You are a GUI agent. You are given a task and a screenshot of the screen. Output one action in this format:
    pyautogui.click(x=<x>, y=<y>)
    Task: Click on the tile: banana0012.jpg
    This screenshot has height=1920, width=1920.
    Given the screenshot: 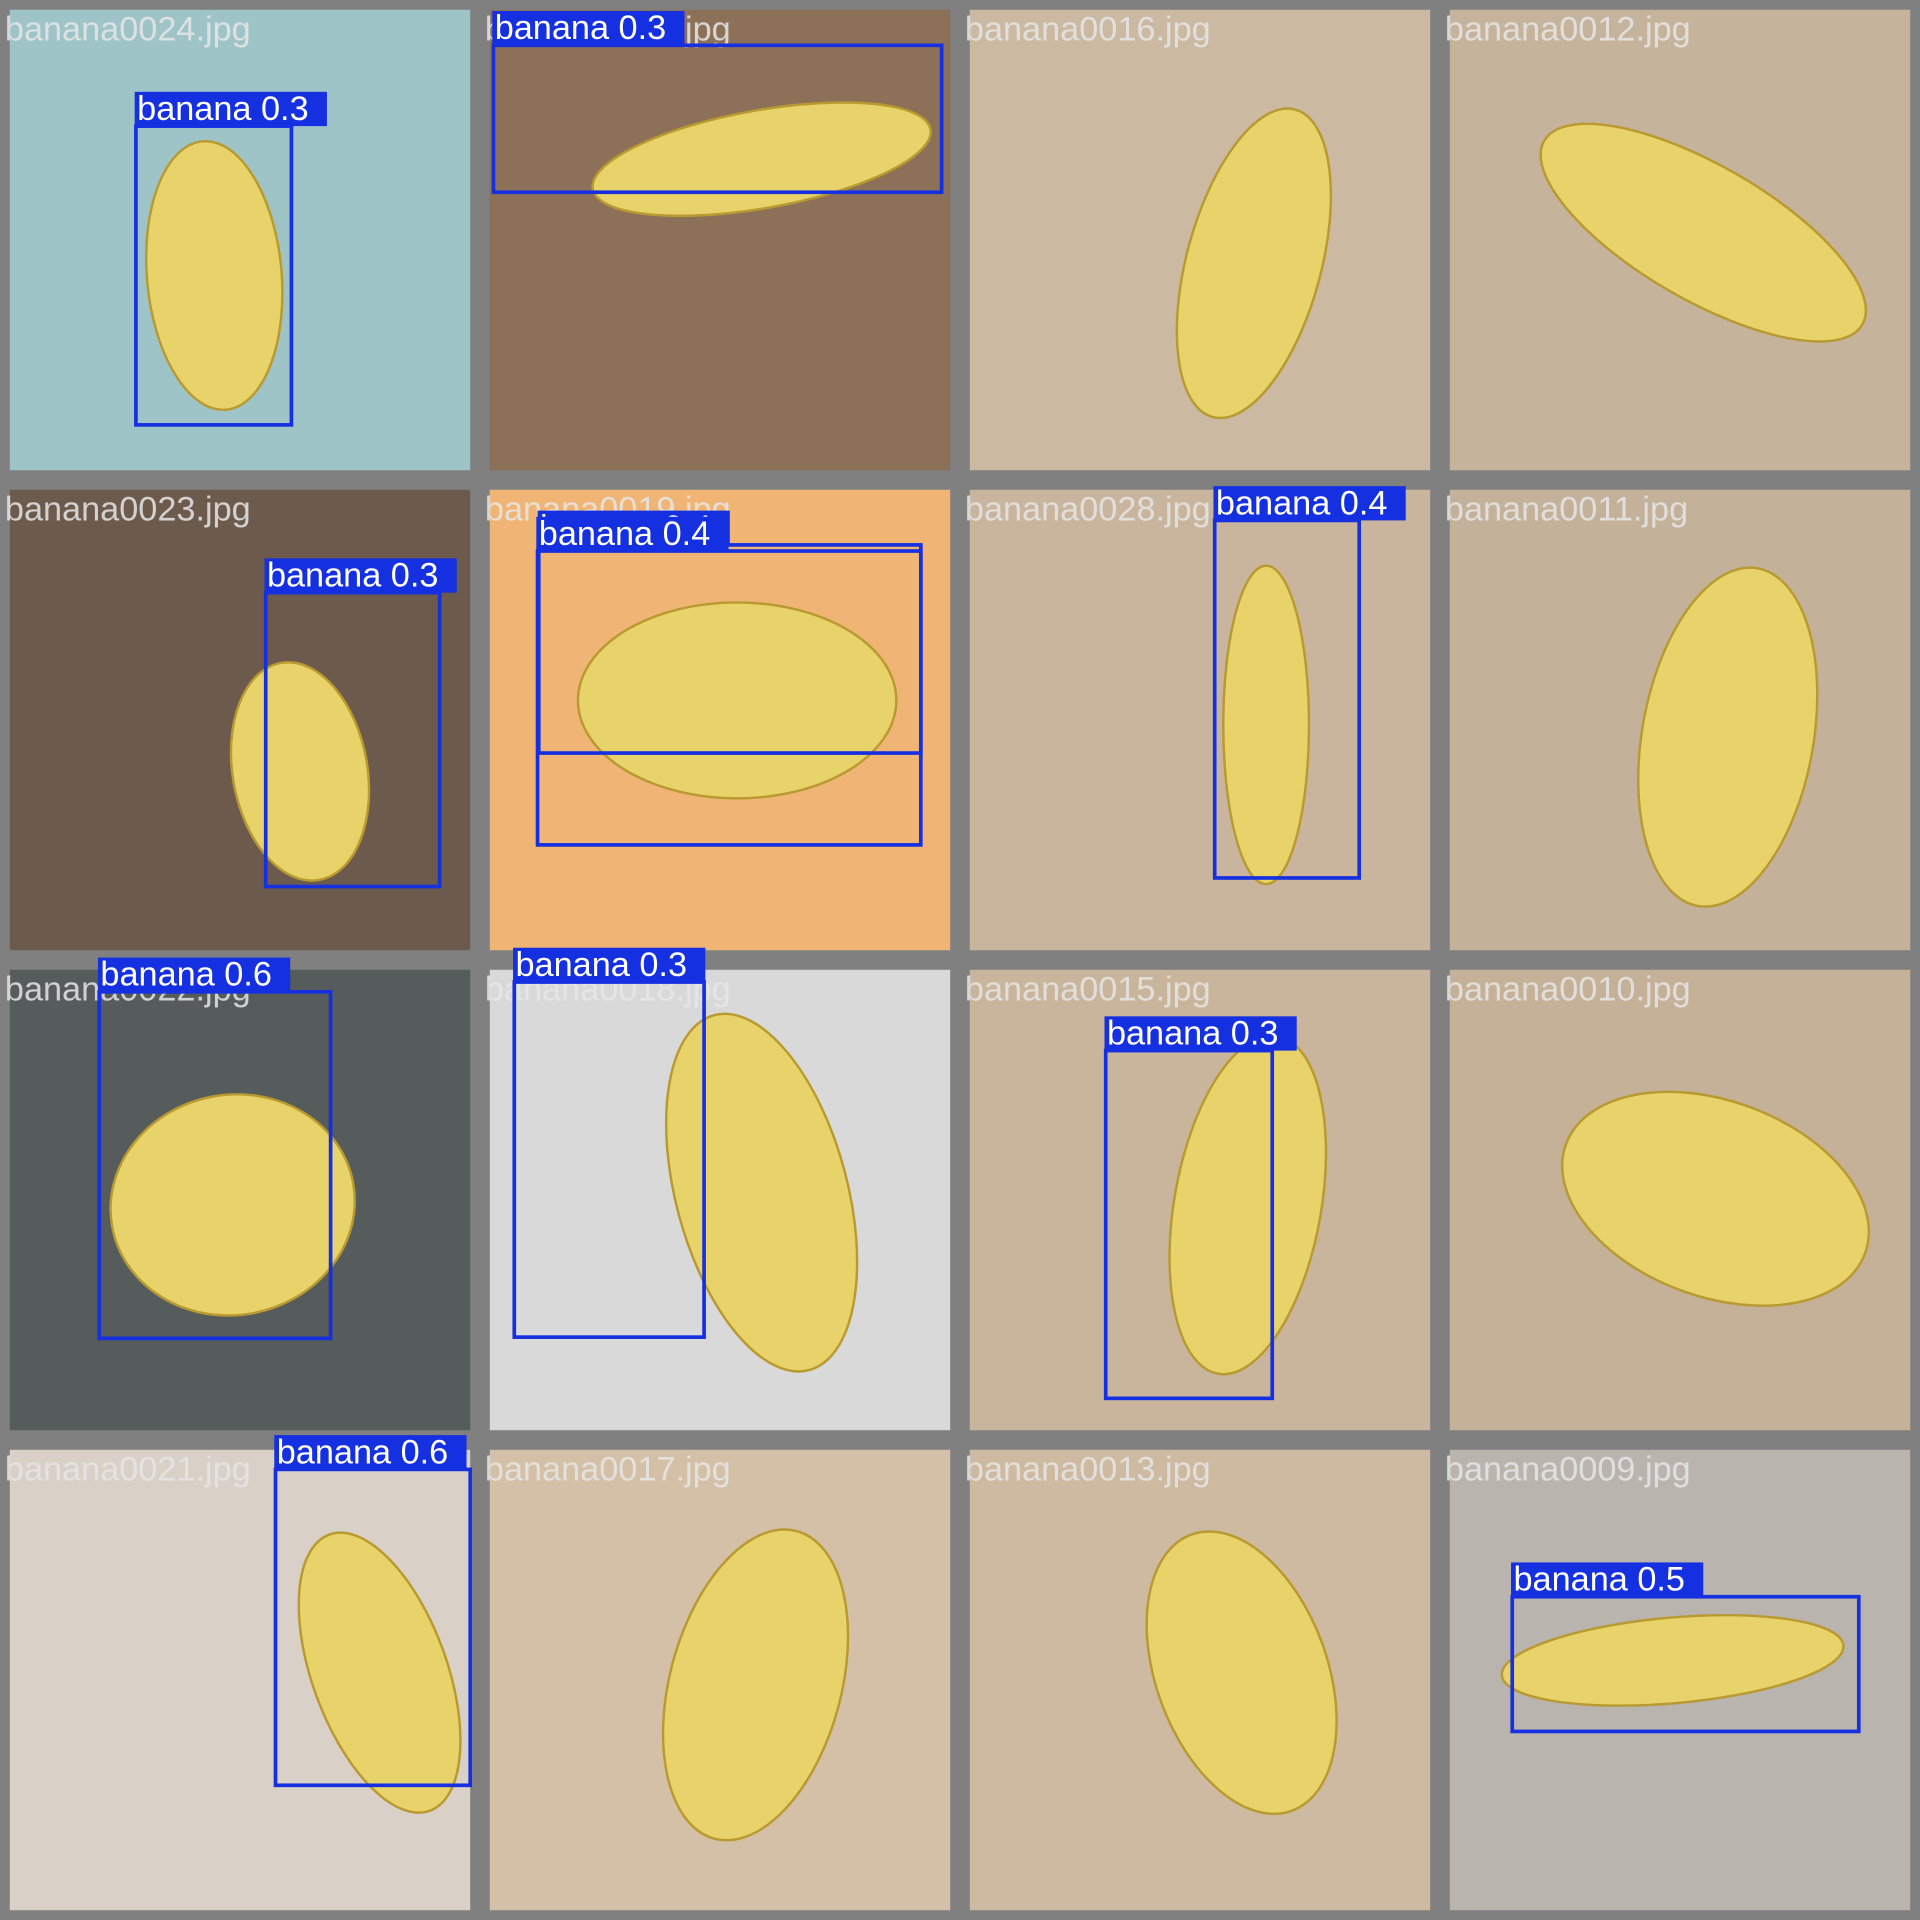 What is the action you would take?
    pyautogui.click(x=1678, y=240)
    